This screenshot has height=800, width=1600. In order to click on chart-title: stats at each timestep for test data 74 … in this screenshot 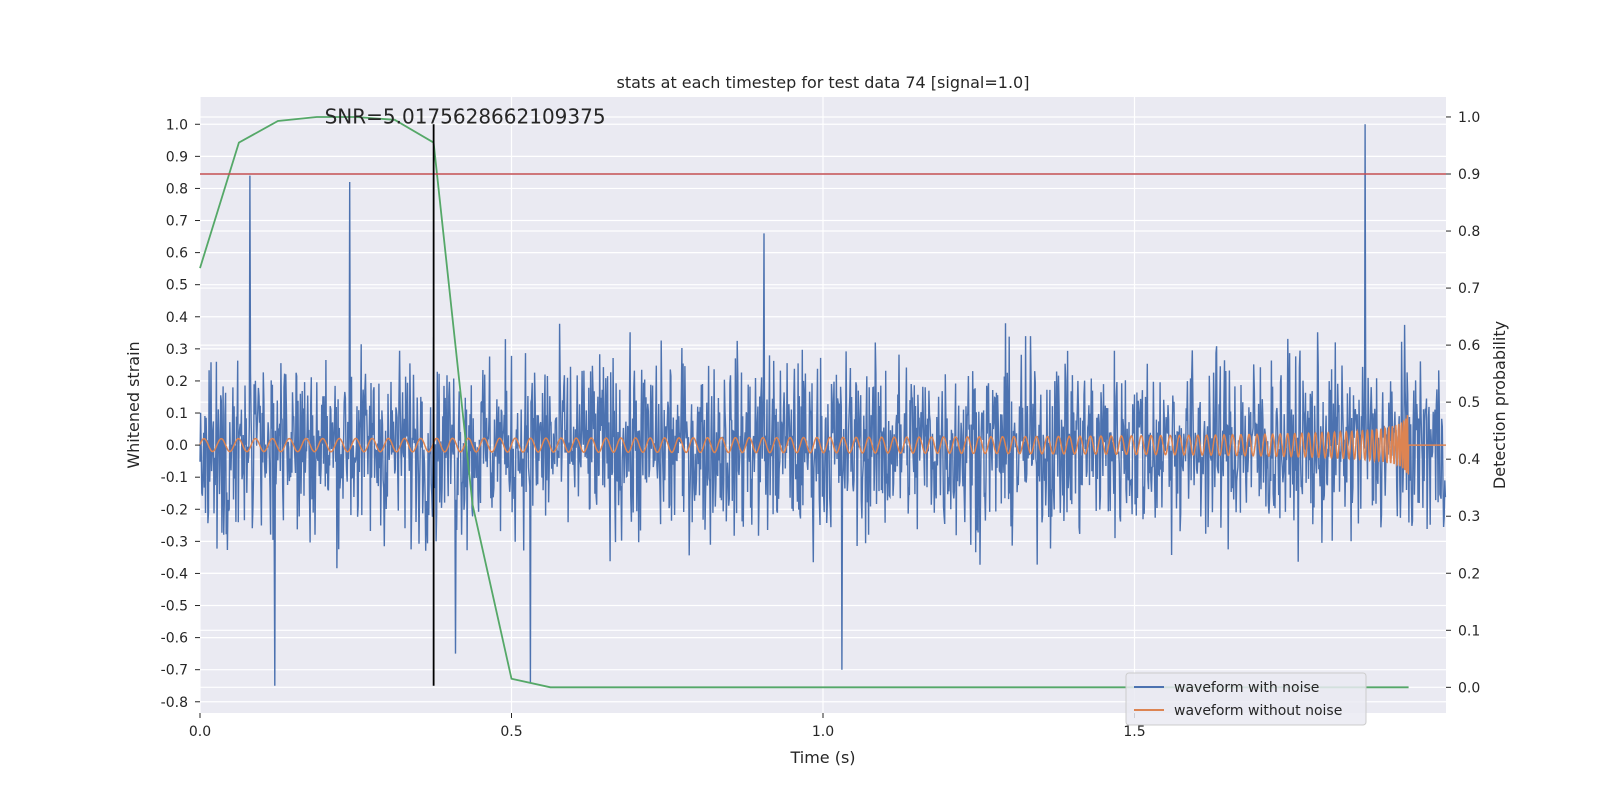, I will do `click(823, 82)`.